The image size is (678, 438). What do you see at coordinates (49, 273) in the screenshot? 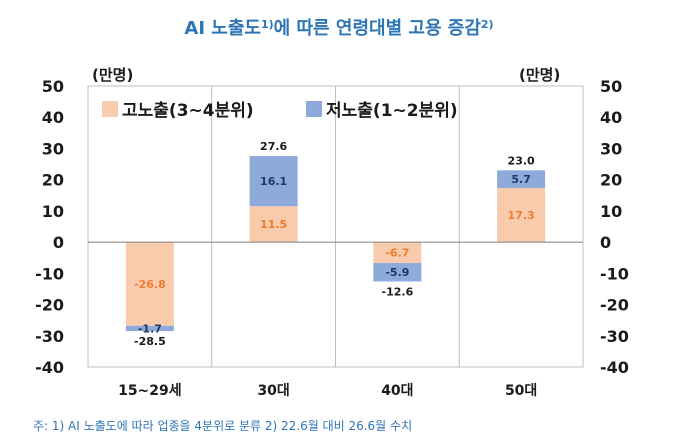
I see `y-tick-label-left: -10` at bounding box center [49, 273].